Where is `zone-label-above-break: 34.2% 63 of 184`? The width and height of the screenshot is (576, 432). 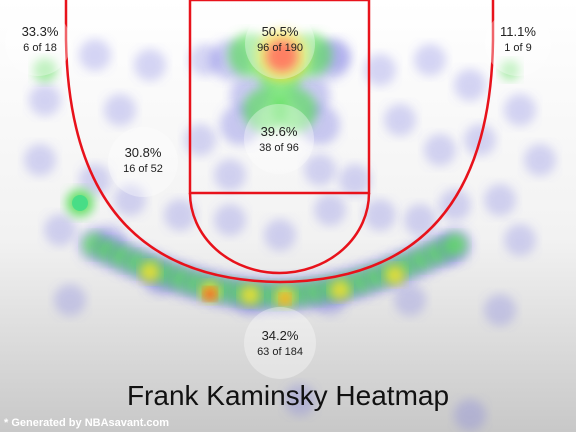 zone-label-above-break: 34.2% 63 of 184 is located at coordinates (280, 343).